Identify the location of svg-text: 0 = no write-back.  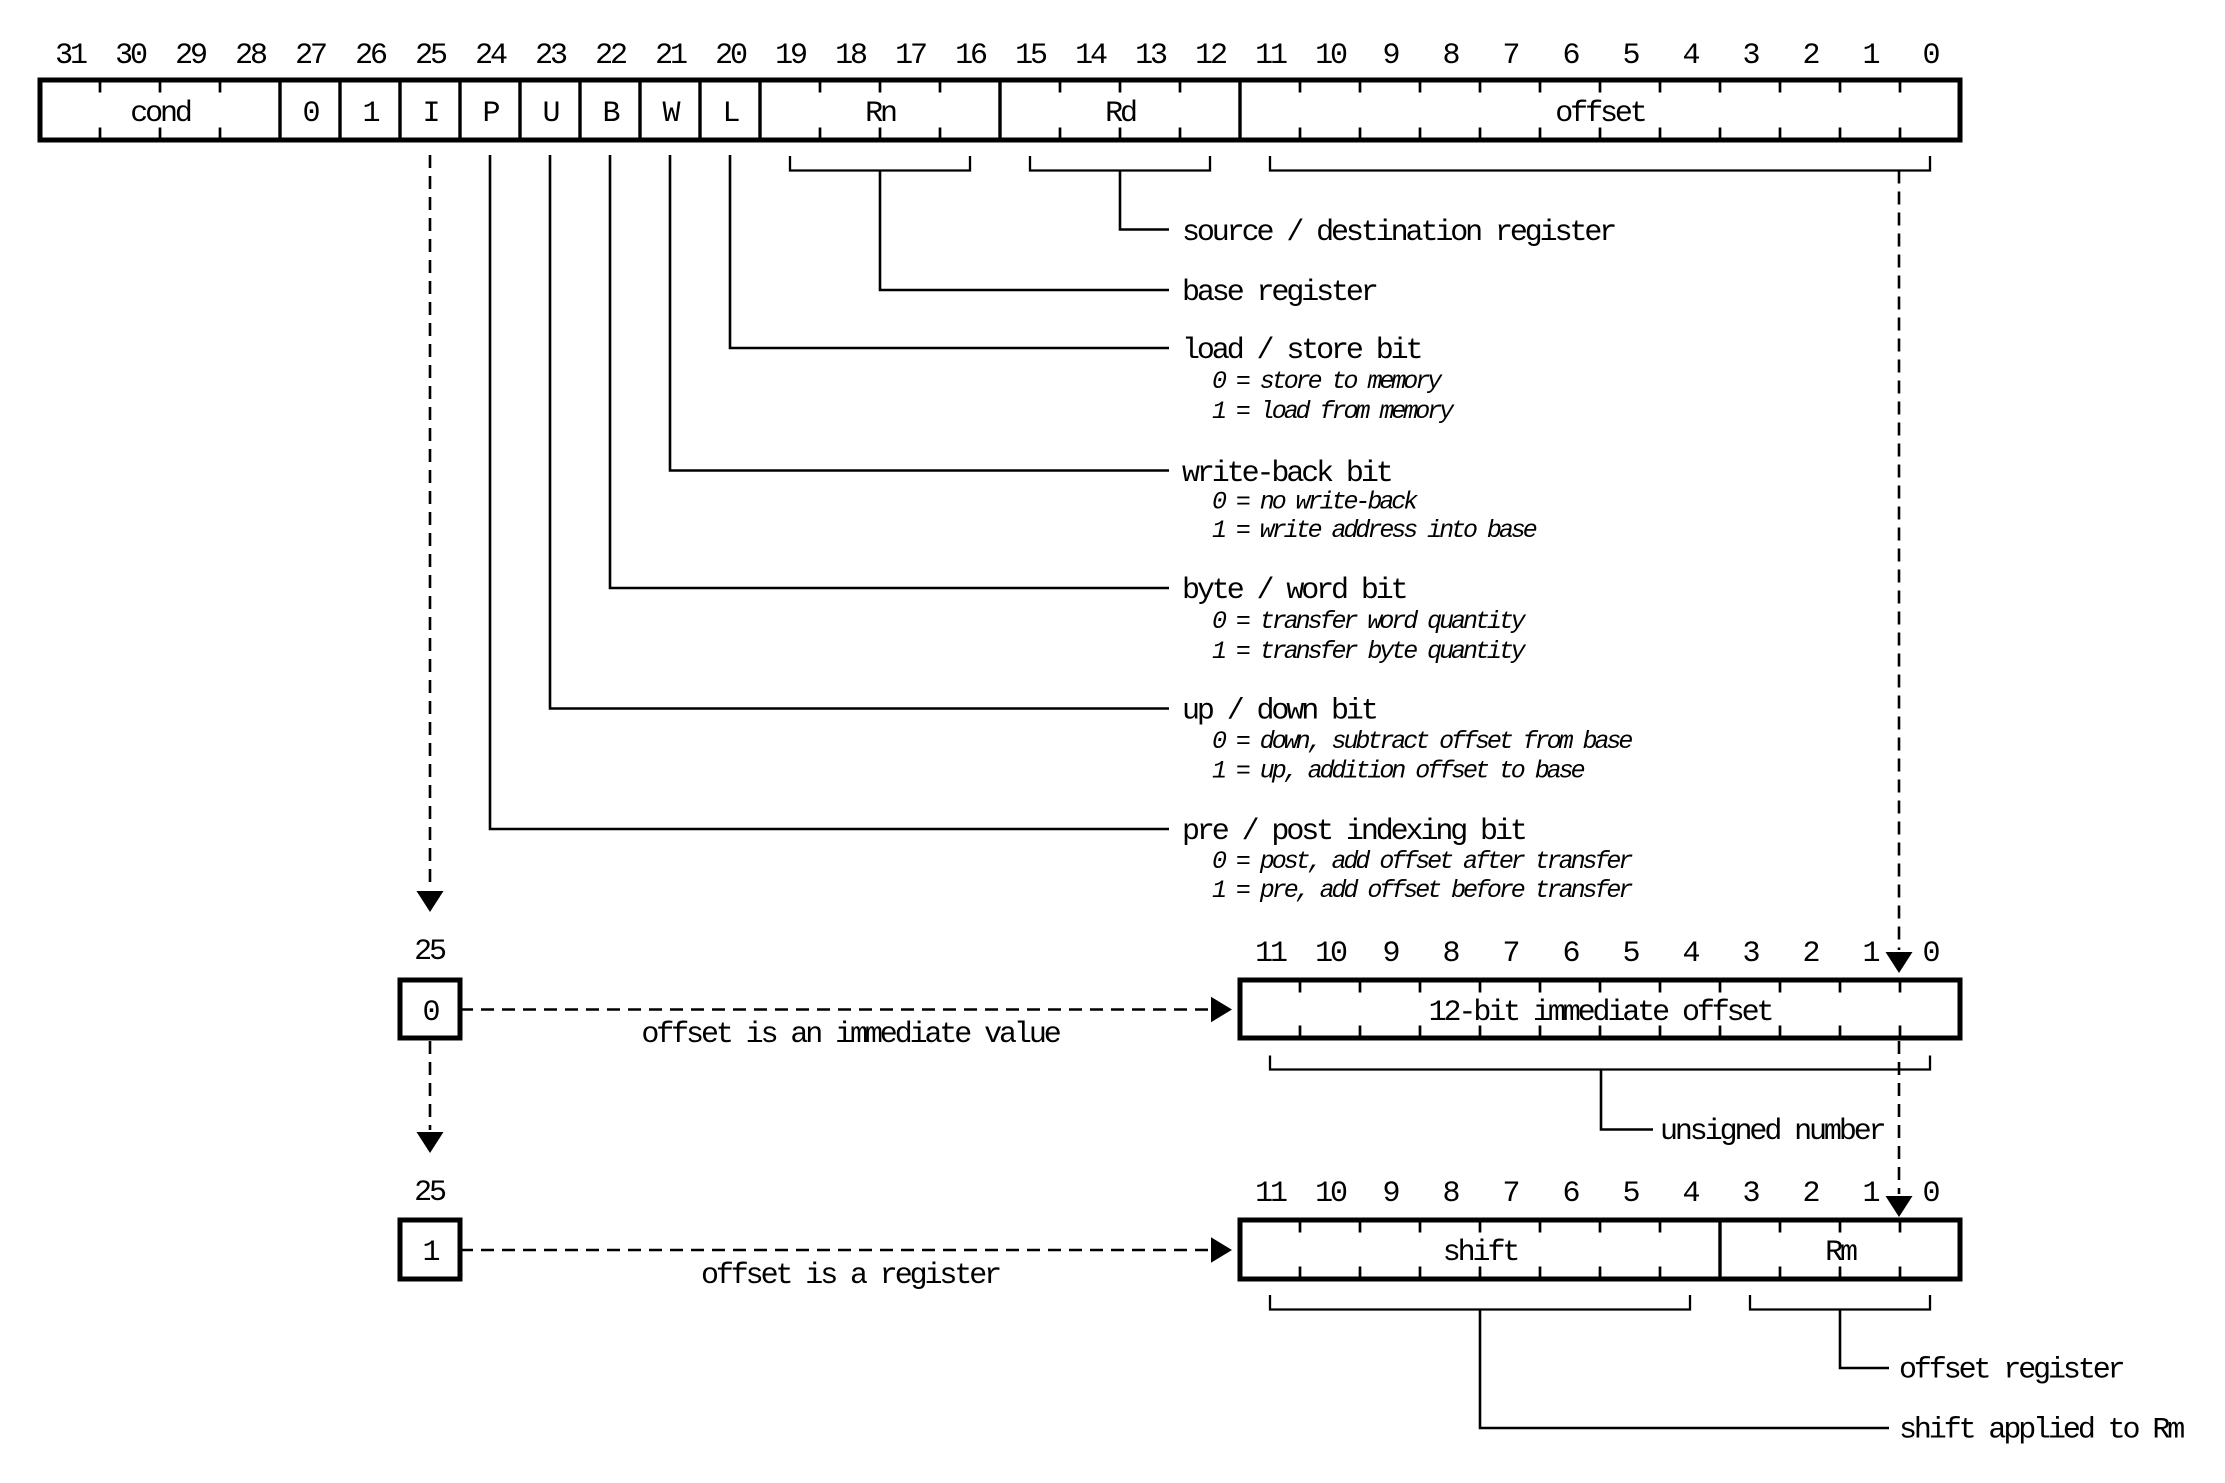
(1315, 502).